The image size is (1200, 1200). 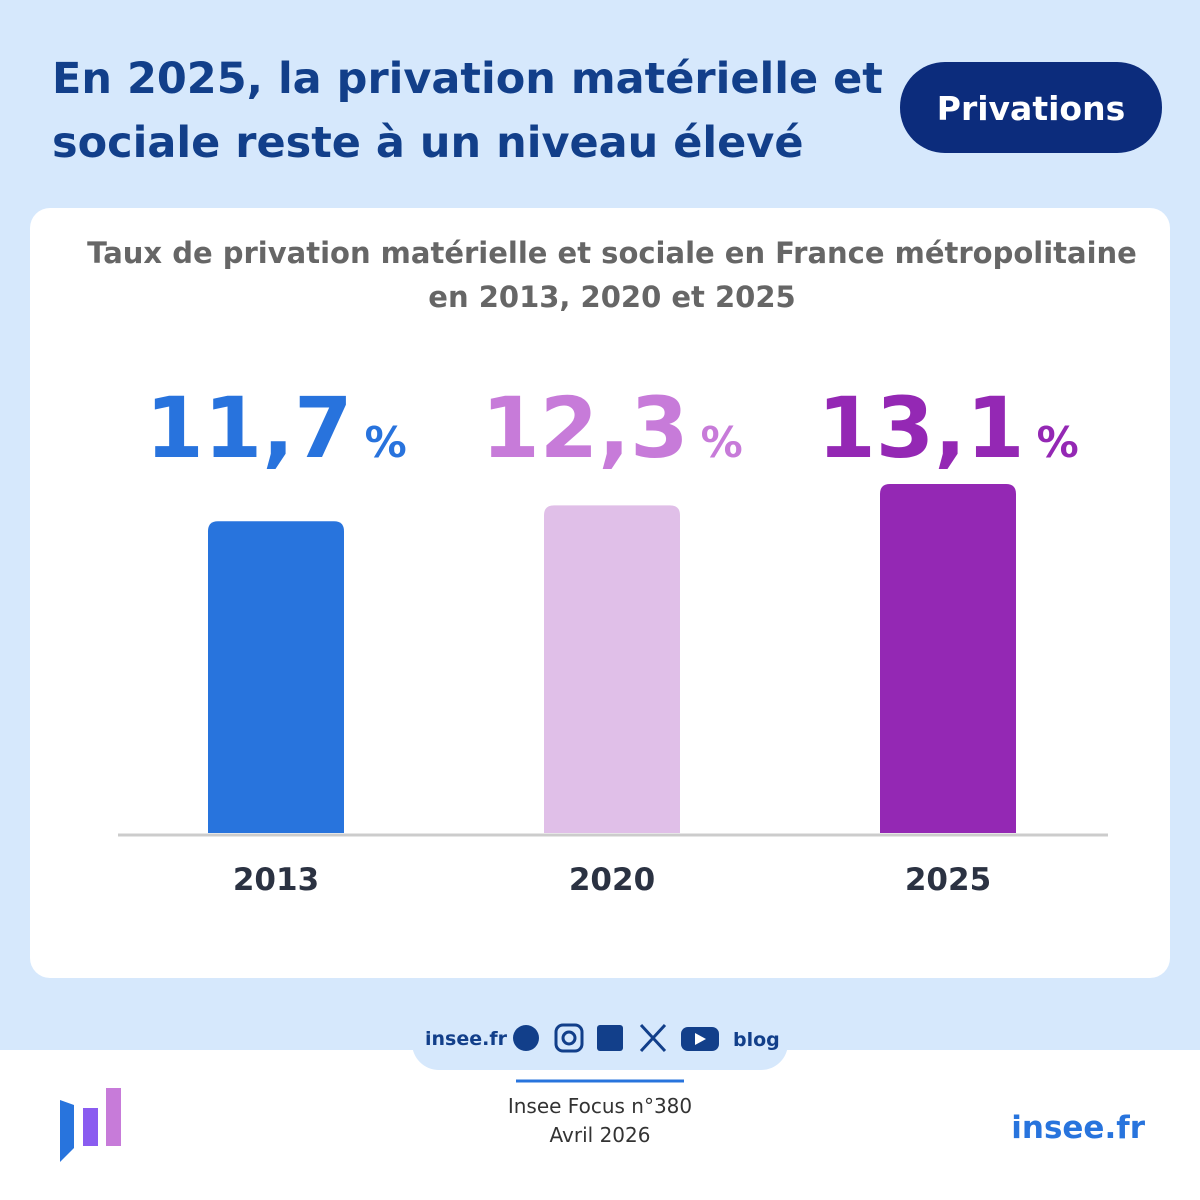 I want to click on badge, so click(x=1031, y=107).